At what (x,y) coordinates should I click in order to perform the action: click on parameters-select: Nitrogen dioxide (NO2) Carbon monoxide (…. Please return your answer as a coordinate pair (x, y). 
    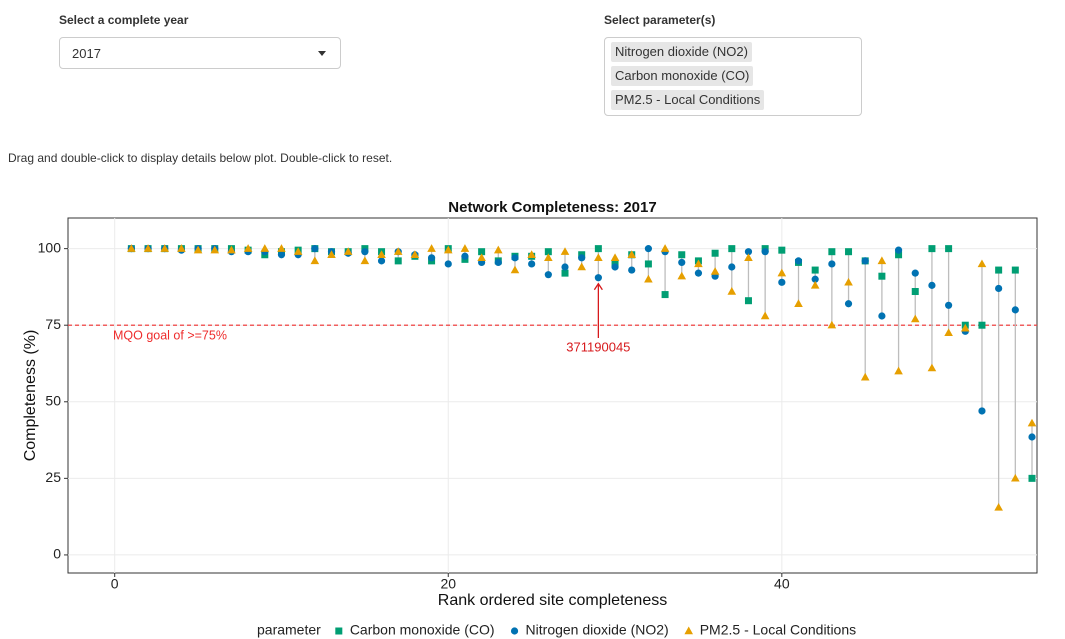
    Looking at the image, I should click on (733, 76).